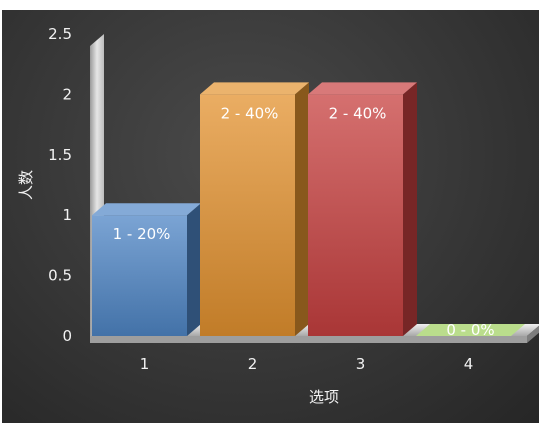 Image resolution: width=547 pixels, height=426 pixels. What do you see at coordinates (60, 185) in the screenshot?
I see `y-axis-ticks: 0 0.5 1 1.5 2 2.5` at bounding box center [60, 185].